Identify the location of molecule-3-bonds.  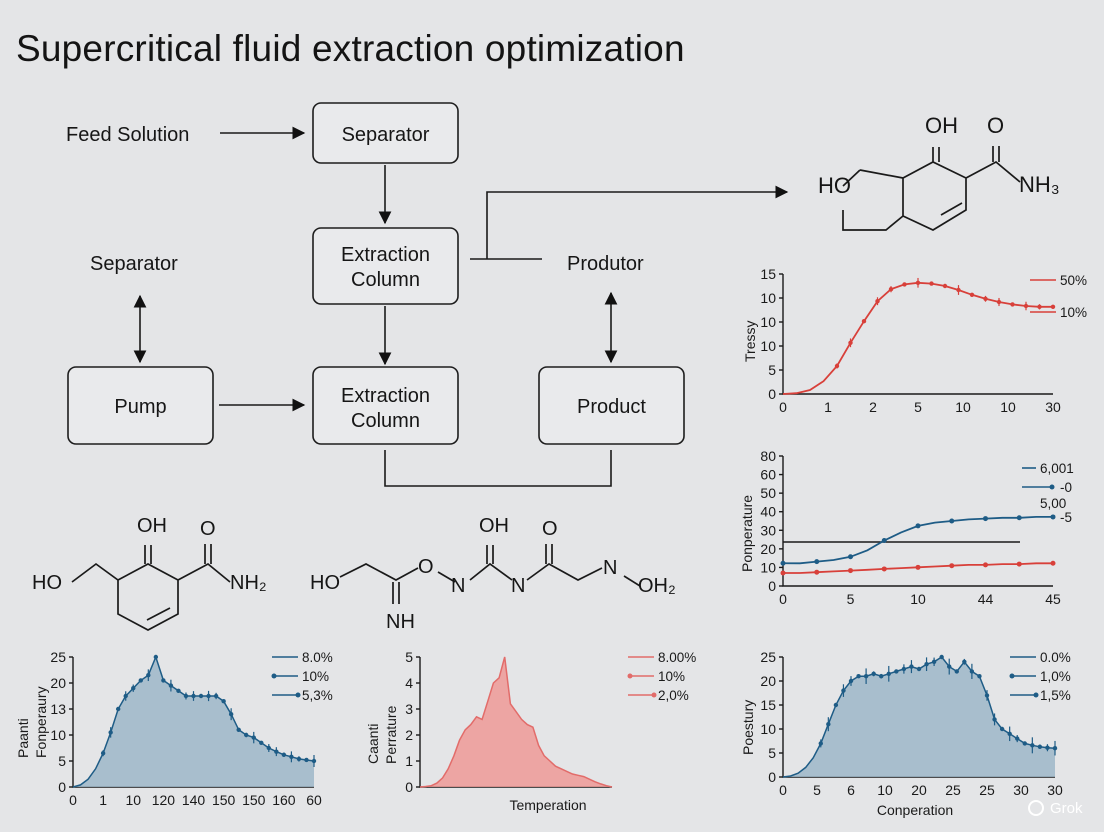
(490, 574).